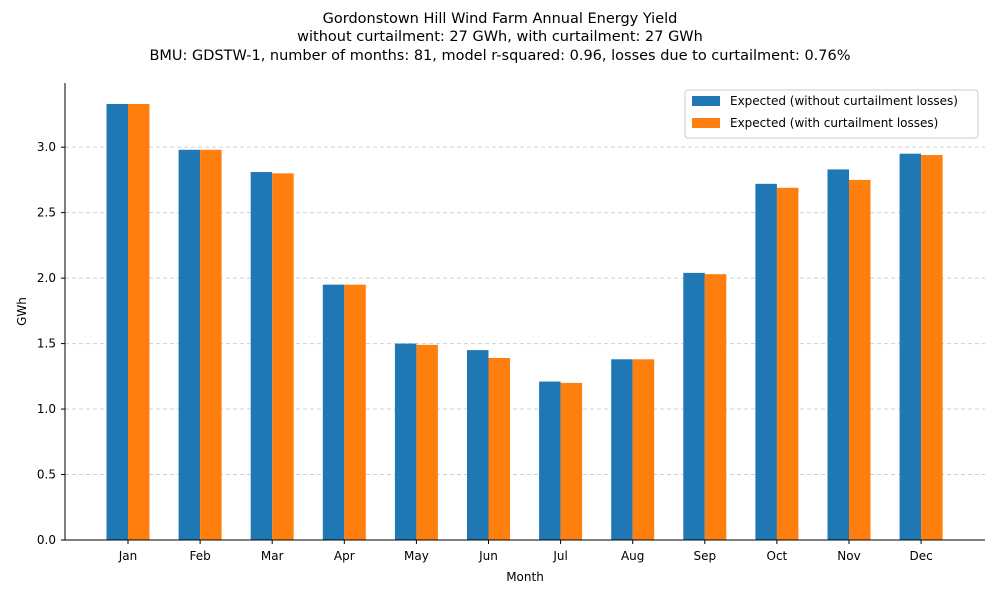  I want to click on y-tick-label: 0.0, so click(46, 540).